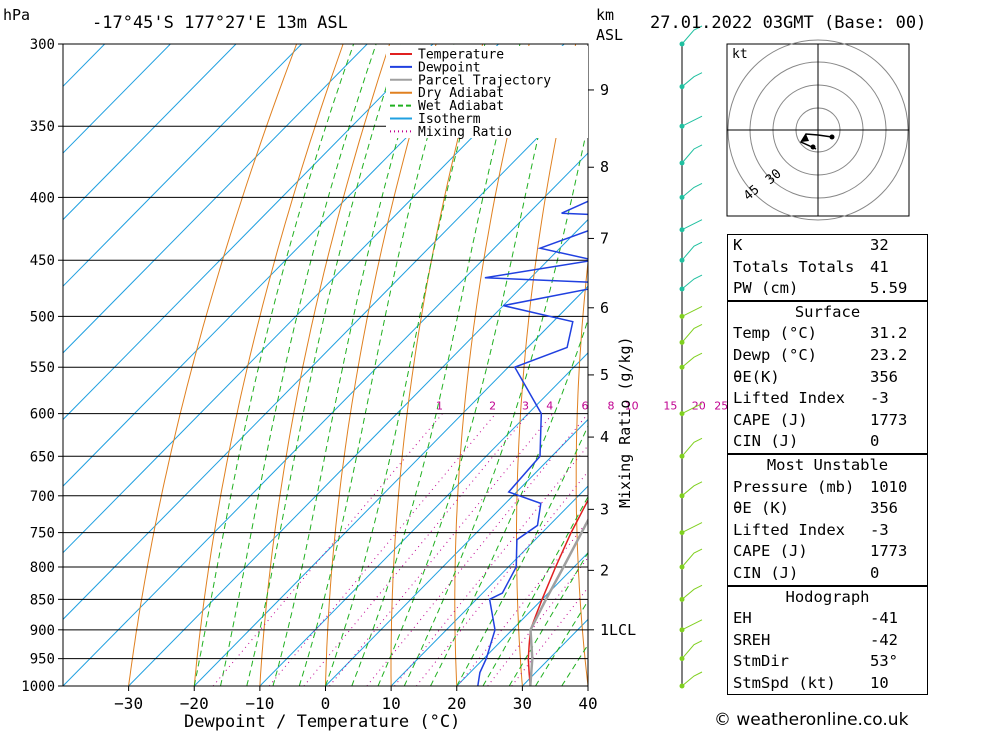 The width and height of the screenshot is (1000, 733). Describe the element at coordinates (827, 334) in the screenshot. I see `stat-row: Temp (°C) 31.2` at that location.